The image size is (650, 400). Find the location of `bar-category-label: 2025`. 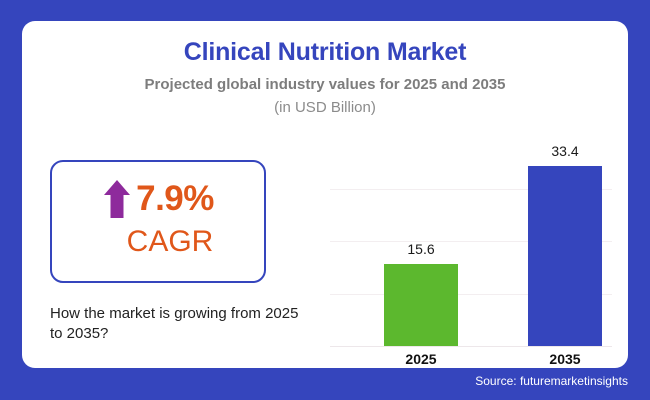

bar-category-label: 2025 is located at coordinates (421, 359).